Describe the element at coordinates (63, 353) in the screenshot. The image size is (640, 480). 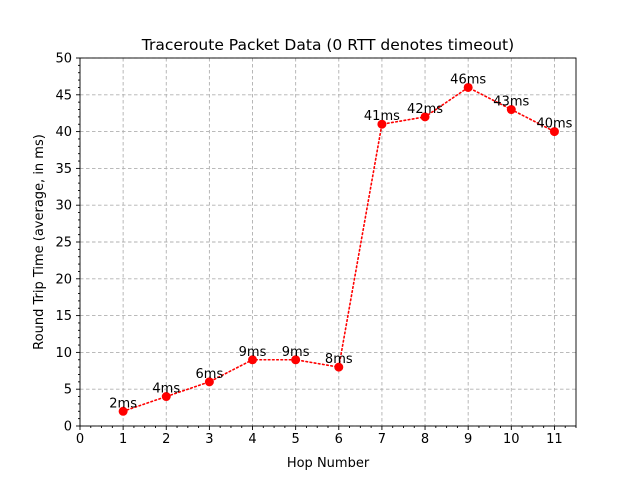
I see `y-tick-label: 10` at that location.